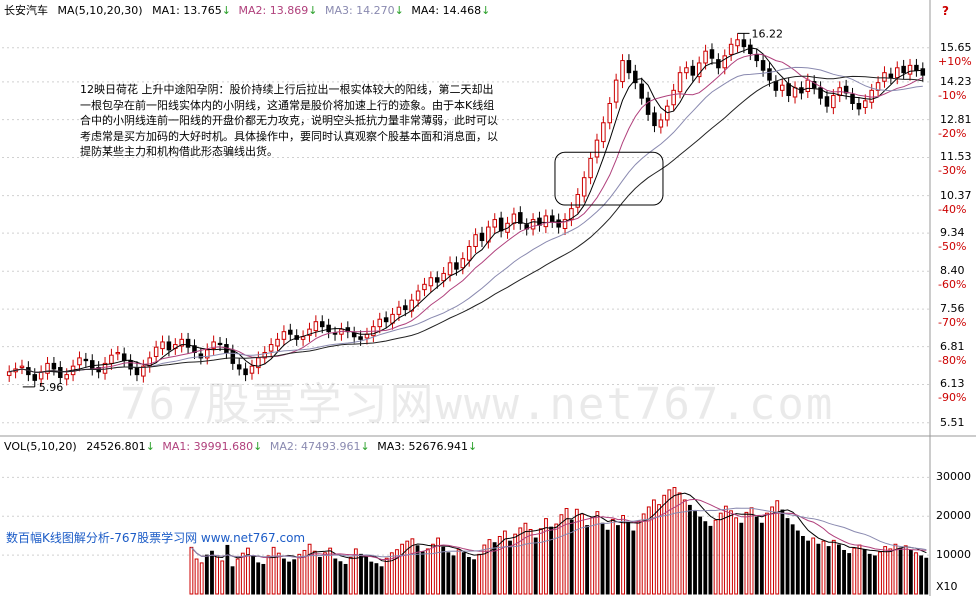 This screenshot has height=600, width=976. What do you see at coordinates (952, 398) in the screenshot?
I see `pct-tick-label: -90%` at bounding box center [952, 398].